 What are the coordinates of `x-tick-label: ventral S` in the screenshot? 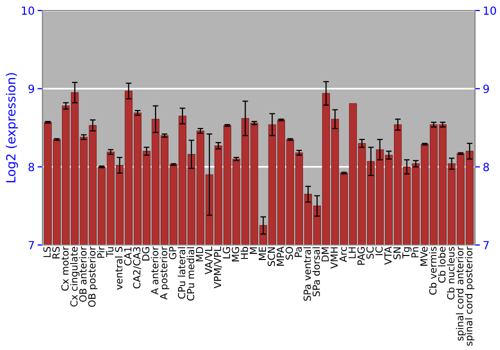 It's located at (118, 268).